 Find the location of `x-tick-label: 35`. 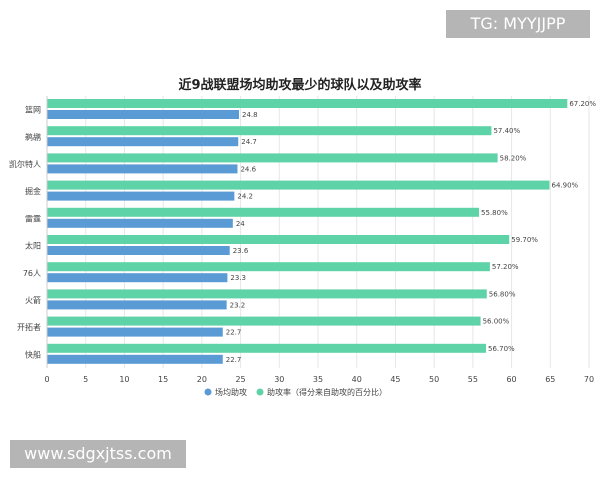

x-tick-label: 35 is located at coordinates (318, 379).